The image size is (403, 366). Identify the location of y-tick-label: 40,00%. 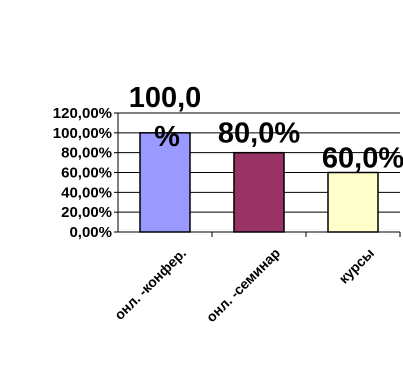
(86, 192).